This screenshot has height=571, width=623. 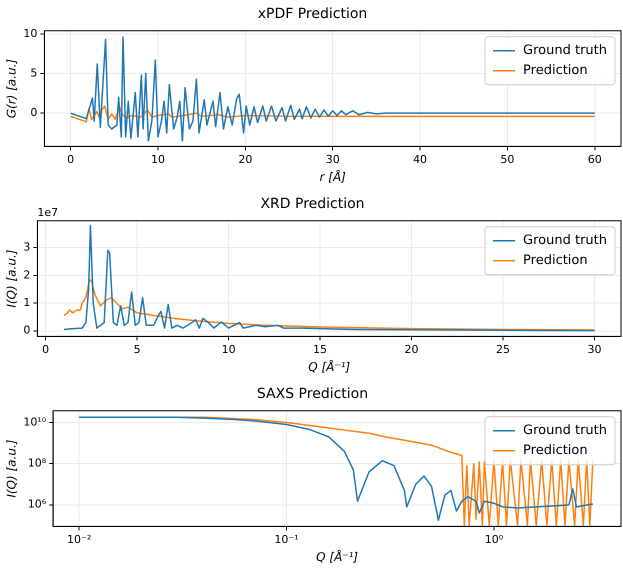 What do you see at coordinates (30, 33) in the screenshot?
I see `y-tick-label: 10` at bounding box center [30, 33].